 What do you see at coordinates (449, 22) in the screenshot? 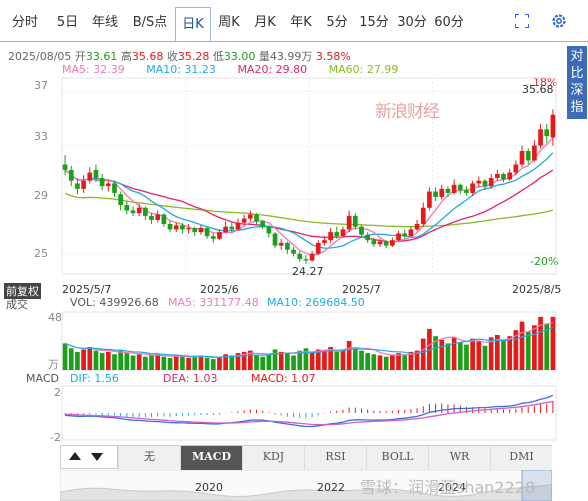
I see `tab-11: 60分` at bounding box center [449, 22].